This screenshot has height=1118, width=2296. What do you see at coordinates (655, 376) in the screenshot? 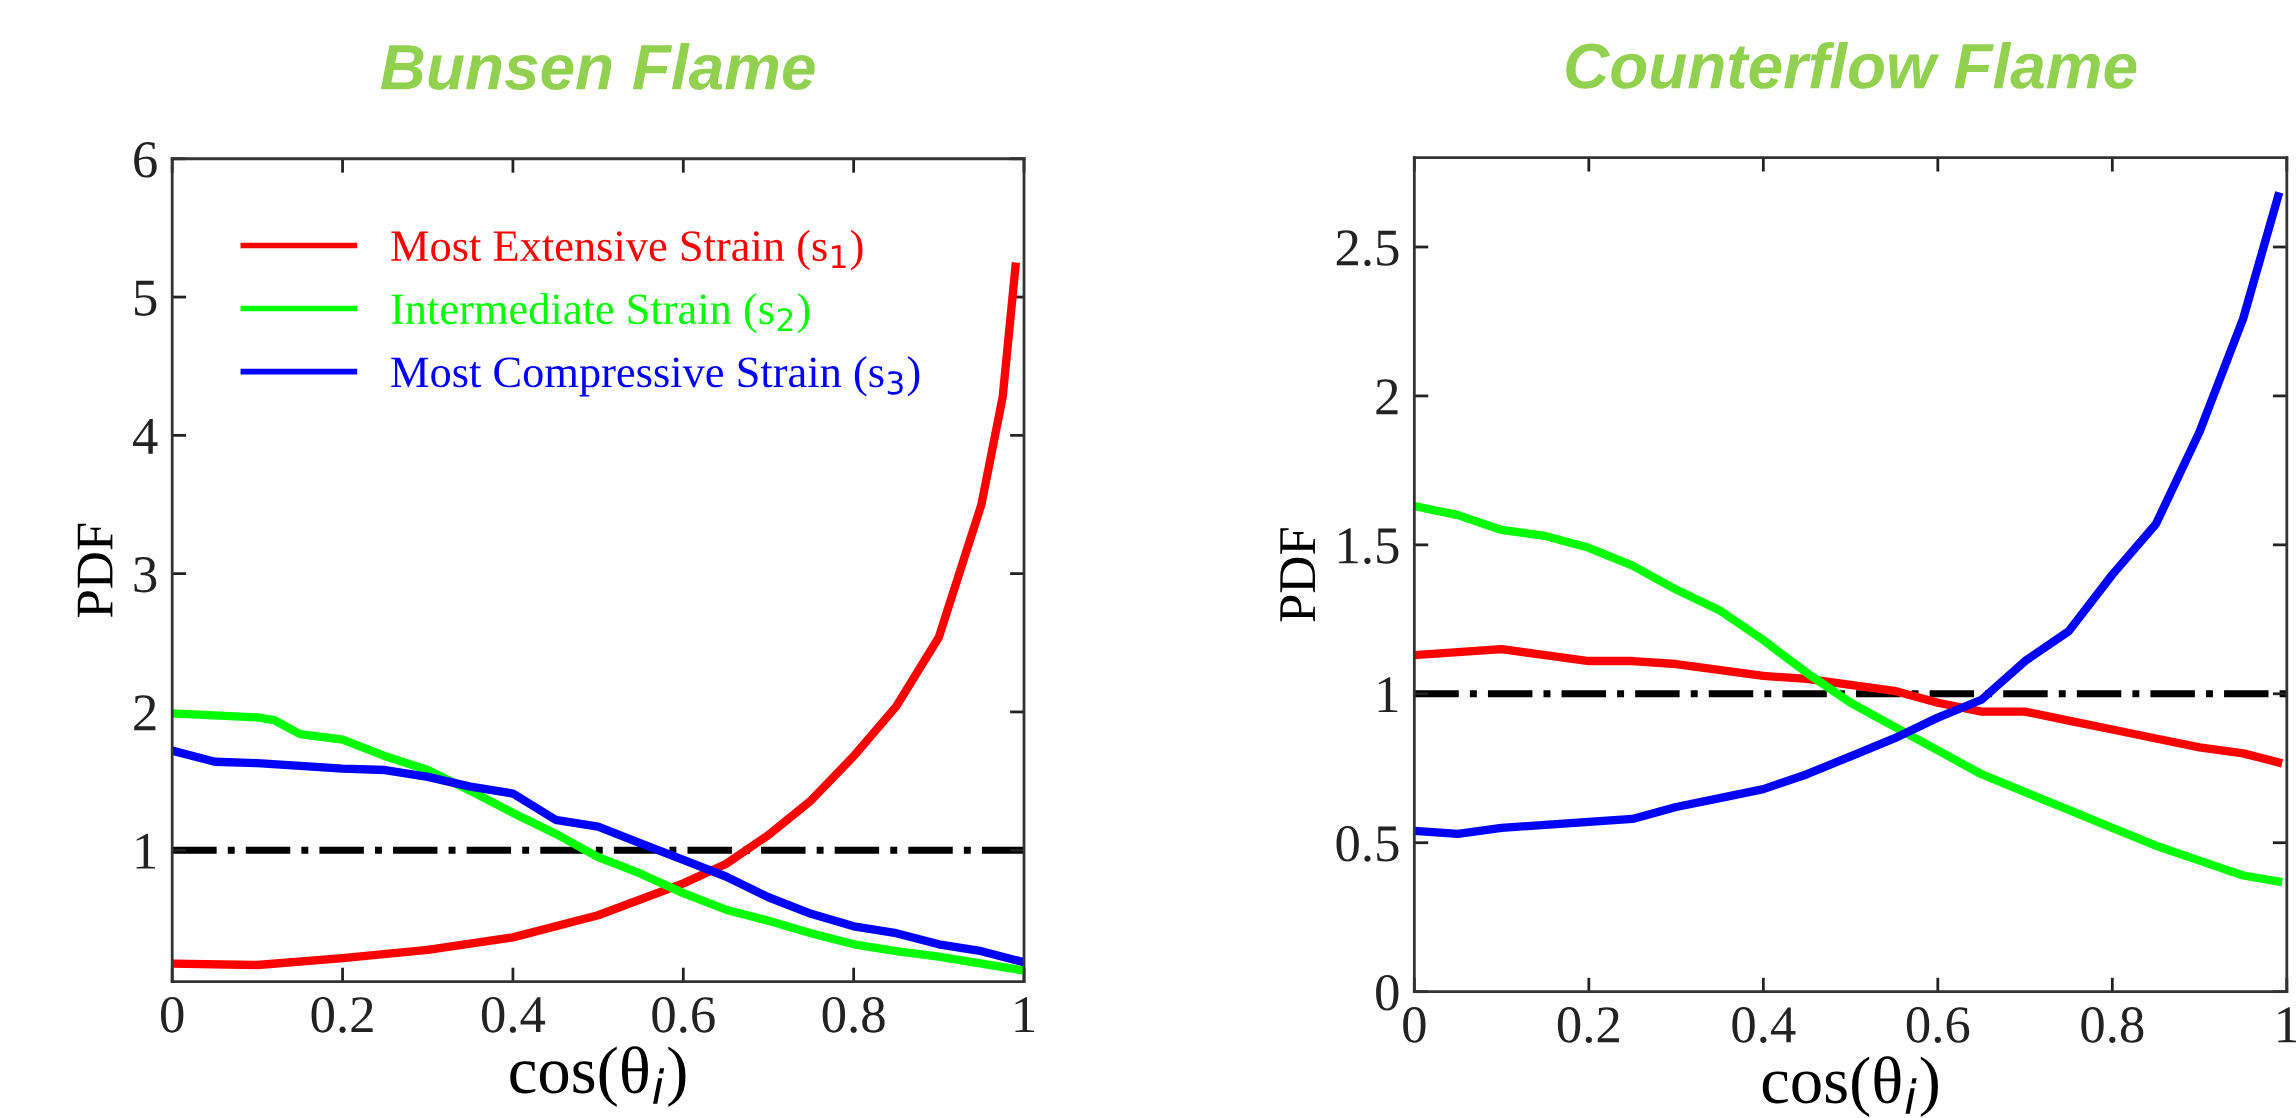
I see `legend-label: Most Compressive Strain (s$_{3}$)` at bounding box center [655, 376].